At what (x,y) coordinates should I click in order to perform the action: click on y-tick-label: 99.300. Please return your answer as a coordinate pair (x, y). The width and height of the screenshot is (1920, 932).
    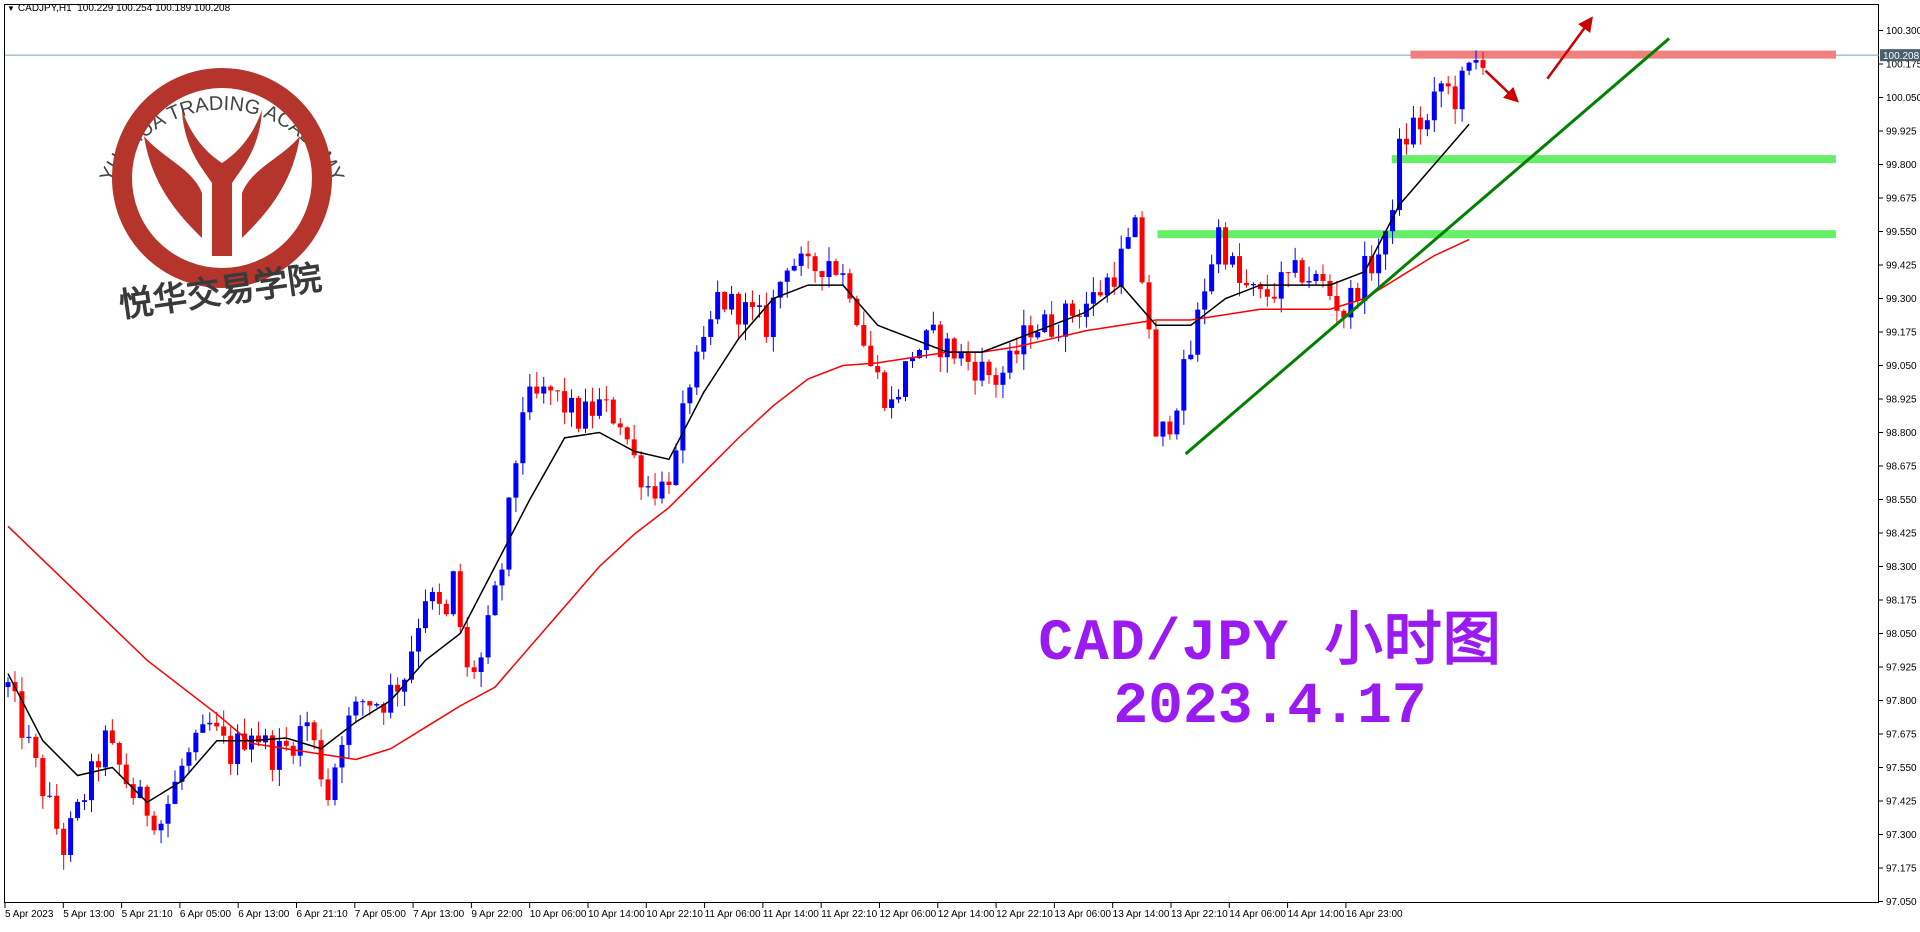
    Looking at the image, I should click on (1901, 299).